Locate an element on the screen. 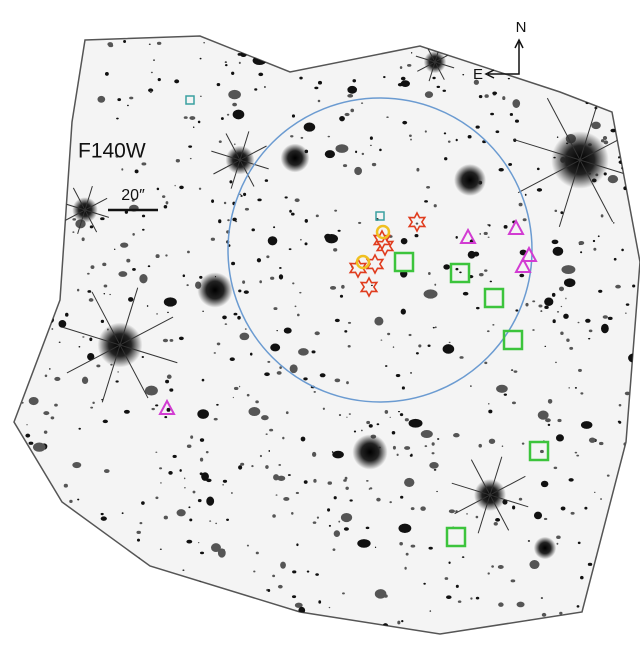  green-square is located at coordinates (404, 262).